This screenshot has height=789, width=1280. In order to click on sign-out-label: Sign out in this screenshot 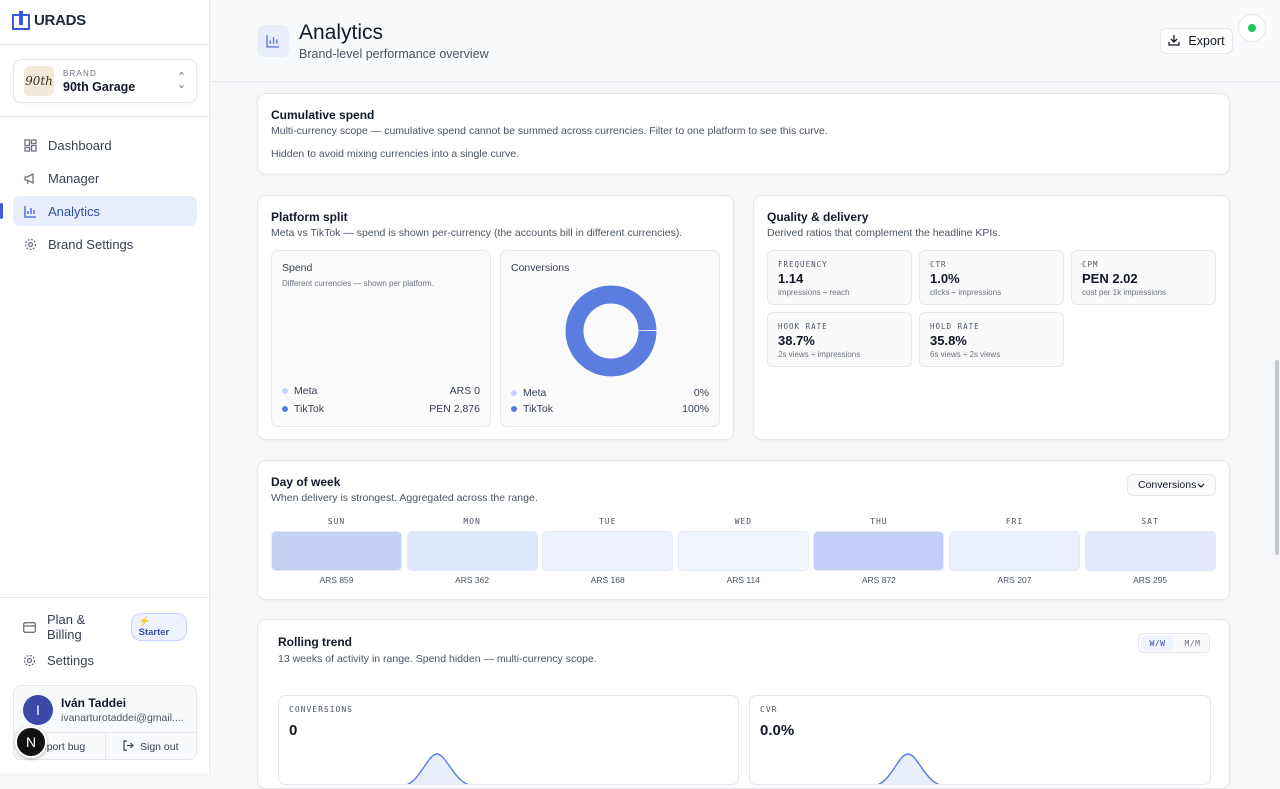, I will do `click(159, 746)`.